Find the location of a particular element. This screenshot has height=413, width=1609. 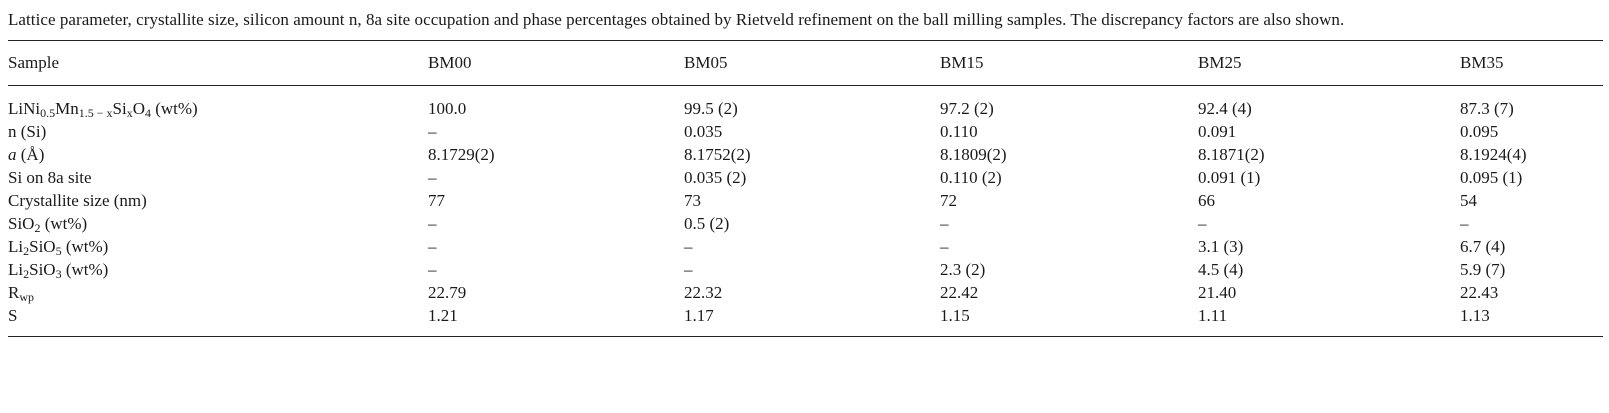

table-cell: 22.42 is located at coordinates (959, 292).